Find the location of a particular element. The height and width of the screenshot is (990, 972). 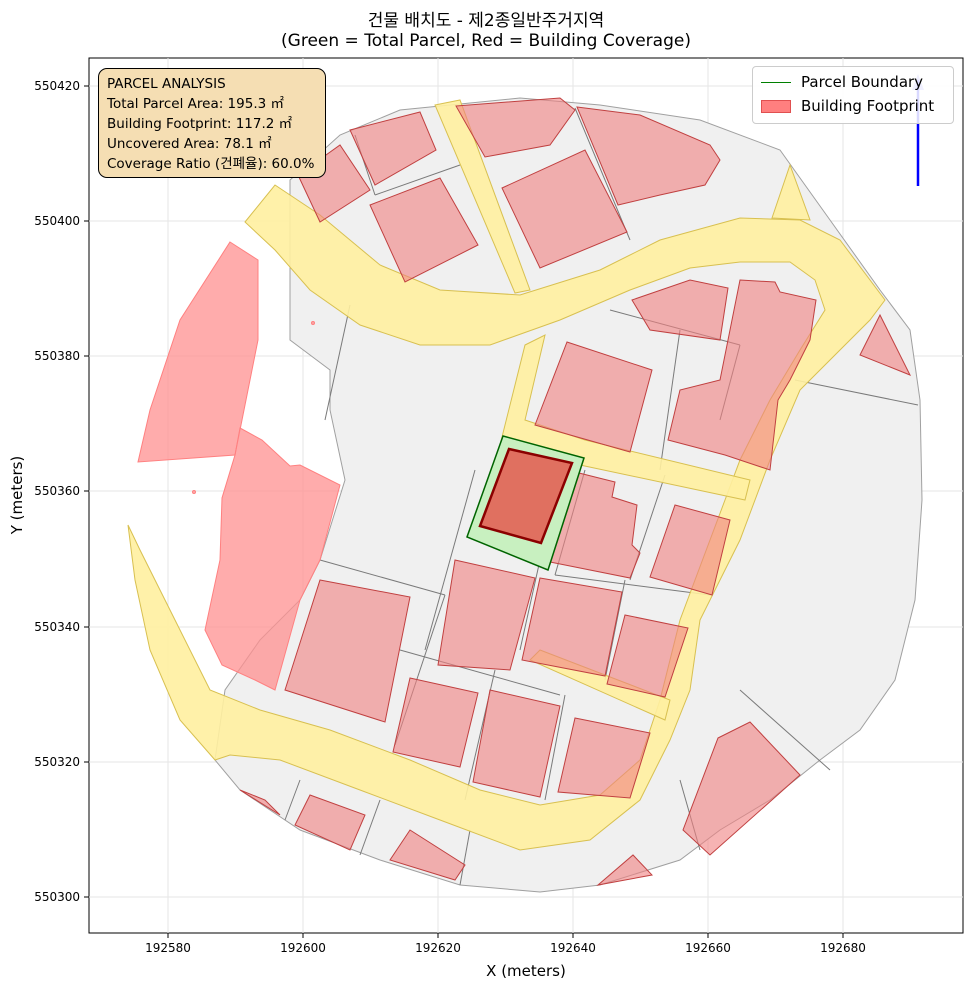

legend-label-parcel: Parcel Boundary is located at coordinates (862, 82).